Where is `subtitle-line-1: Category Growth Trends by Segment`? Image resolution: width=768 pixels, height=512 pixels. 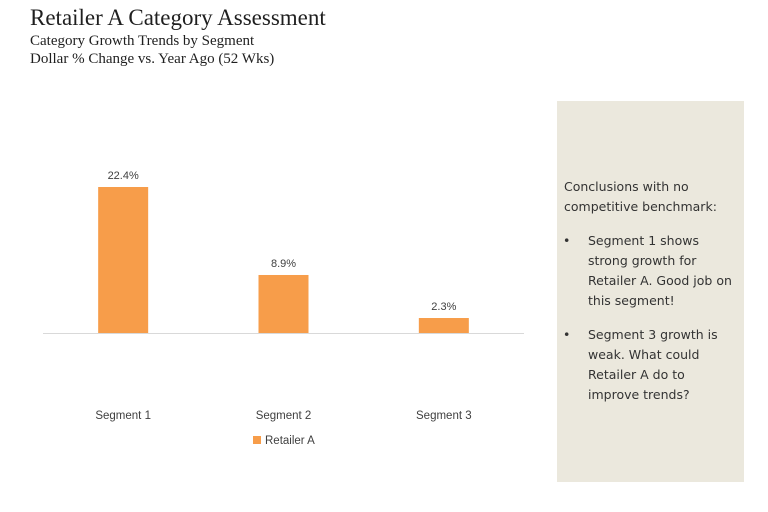 subtitle-line-1: Category Growth Trends by Segment is located at coordinates (142, 41).